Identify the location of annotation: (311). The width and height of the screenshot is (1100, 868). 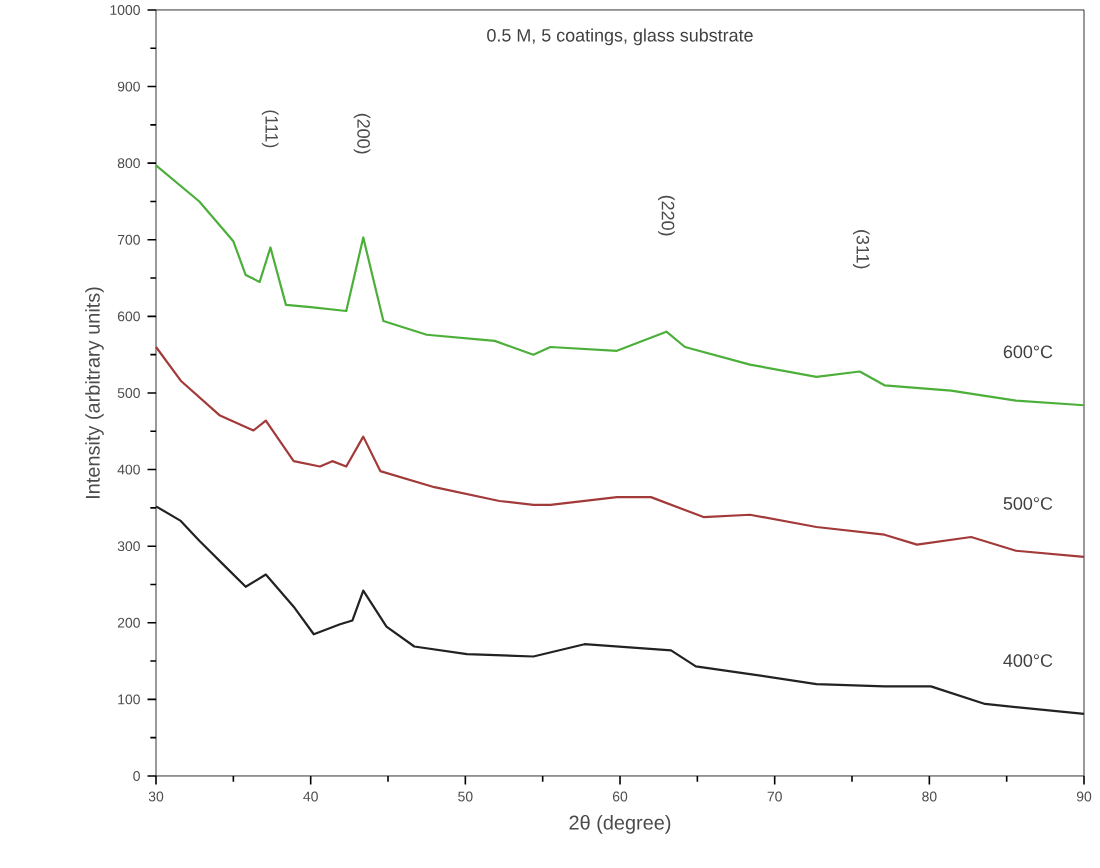
(861, 249).